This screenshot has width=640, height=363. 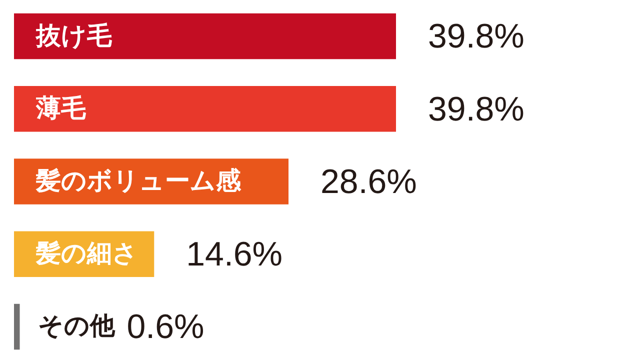 I want to click on y-tick-label: 髪の細さ, so click(x=86, y=253).